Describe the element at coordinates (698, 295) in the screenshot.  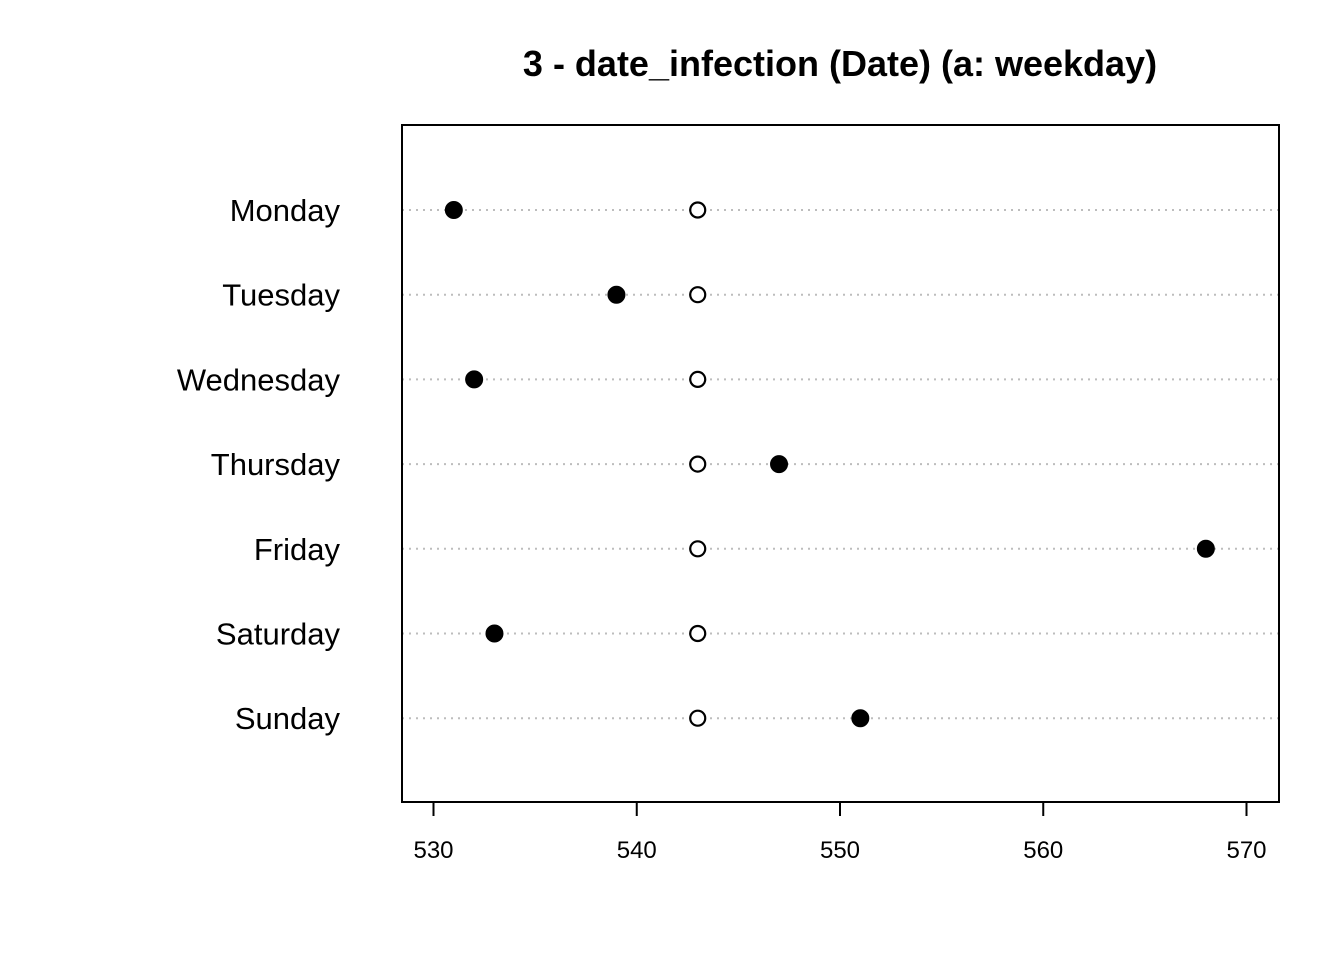
I see `reference-point-tuesday` at that location.